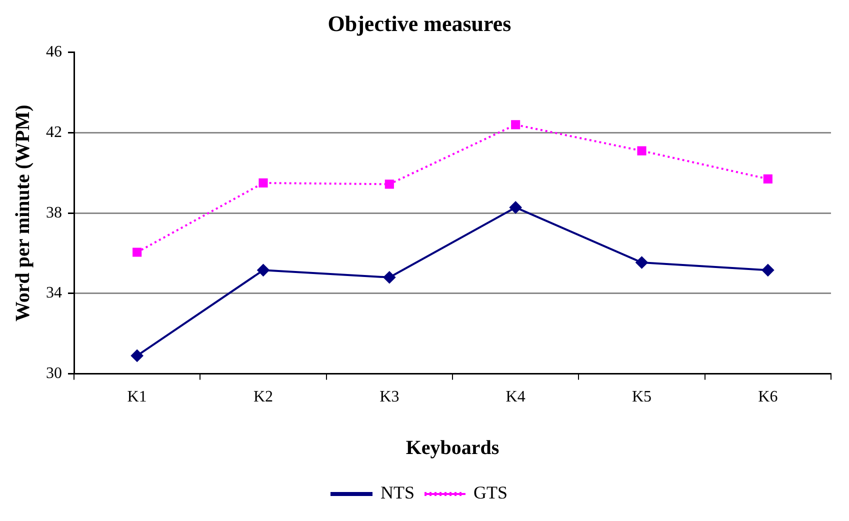  Describe the element at coordinates (420, 23) in the screenshot. I see `chart-title: Objective measures` at that location.